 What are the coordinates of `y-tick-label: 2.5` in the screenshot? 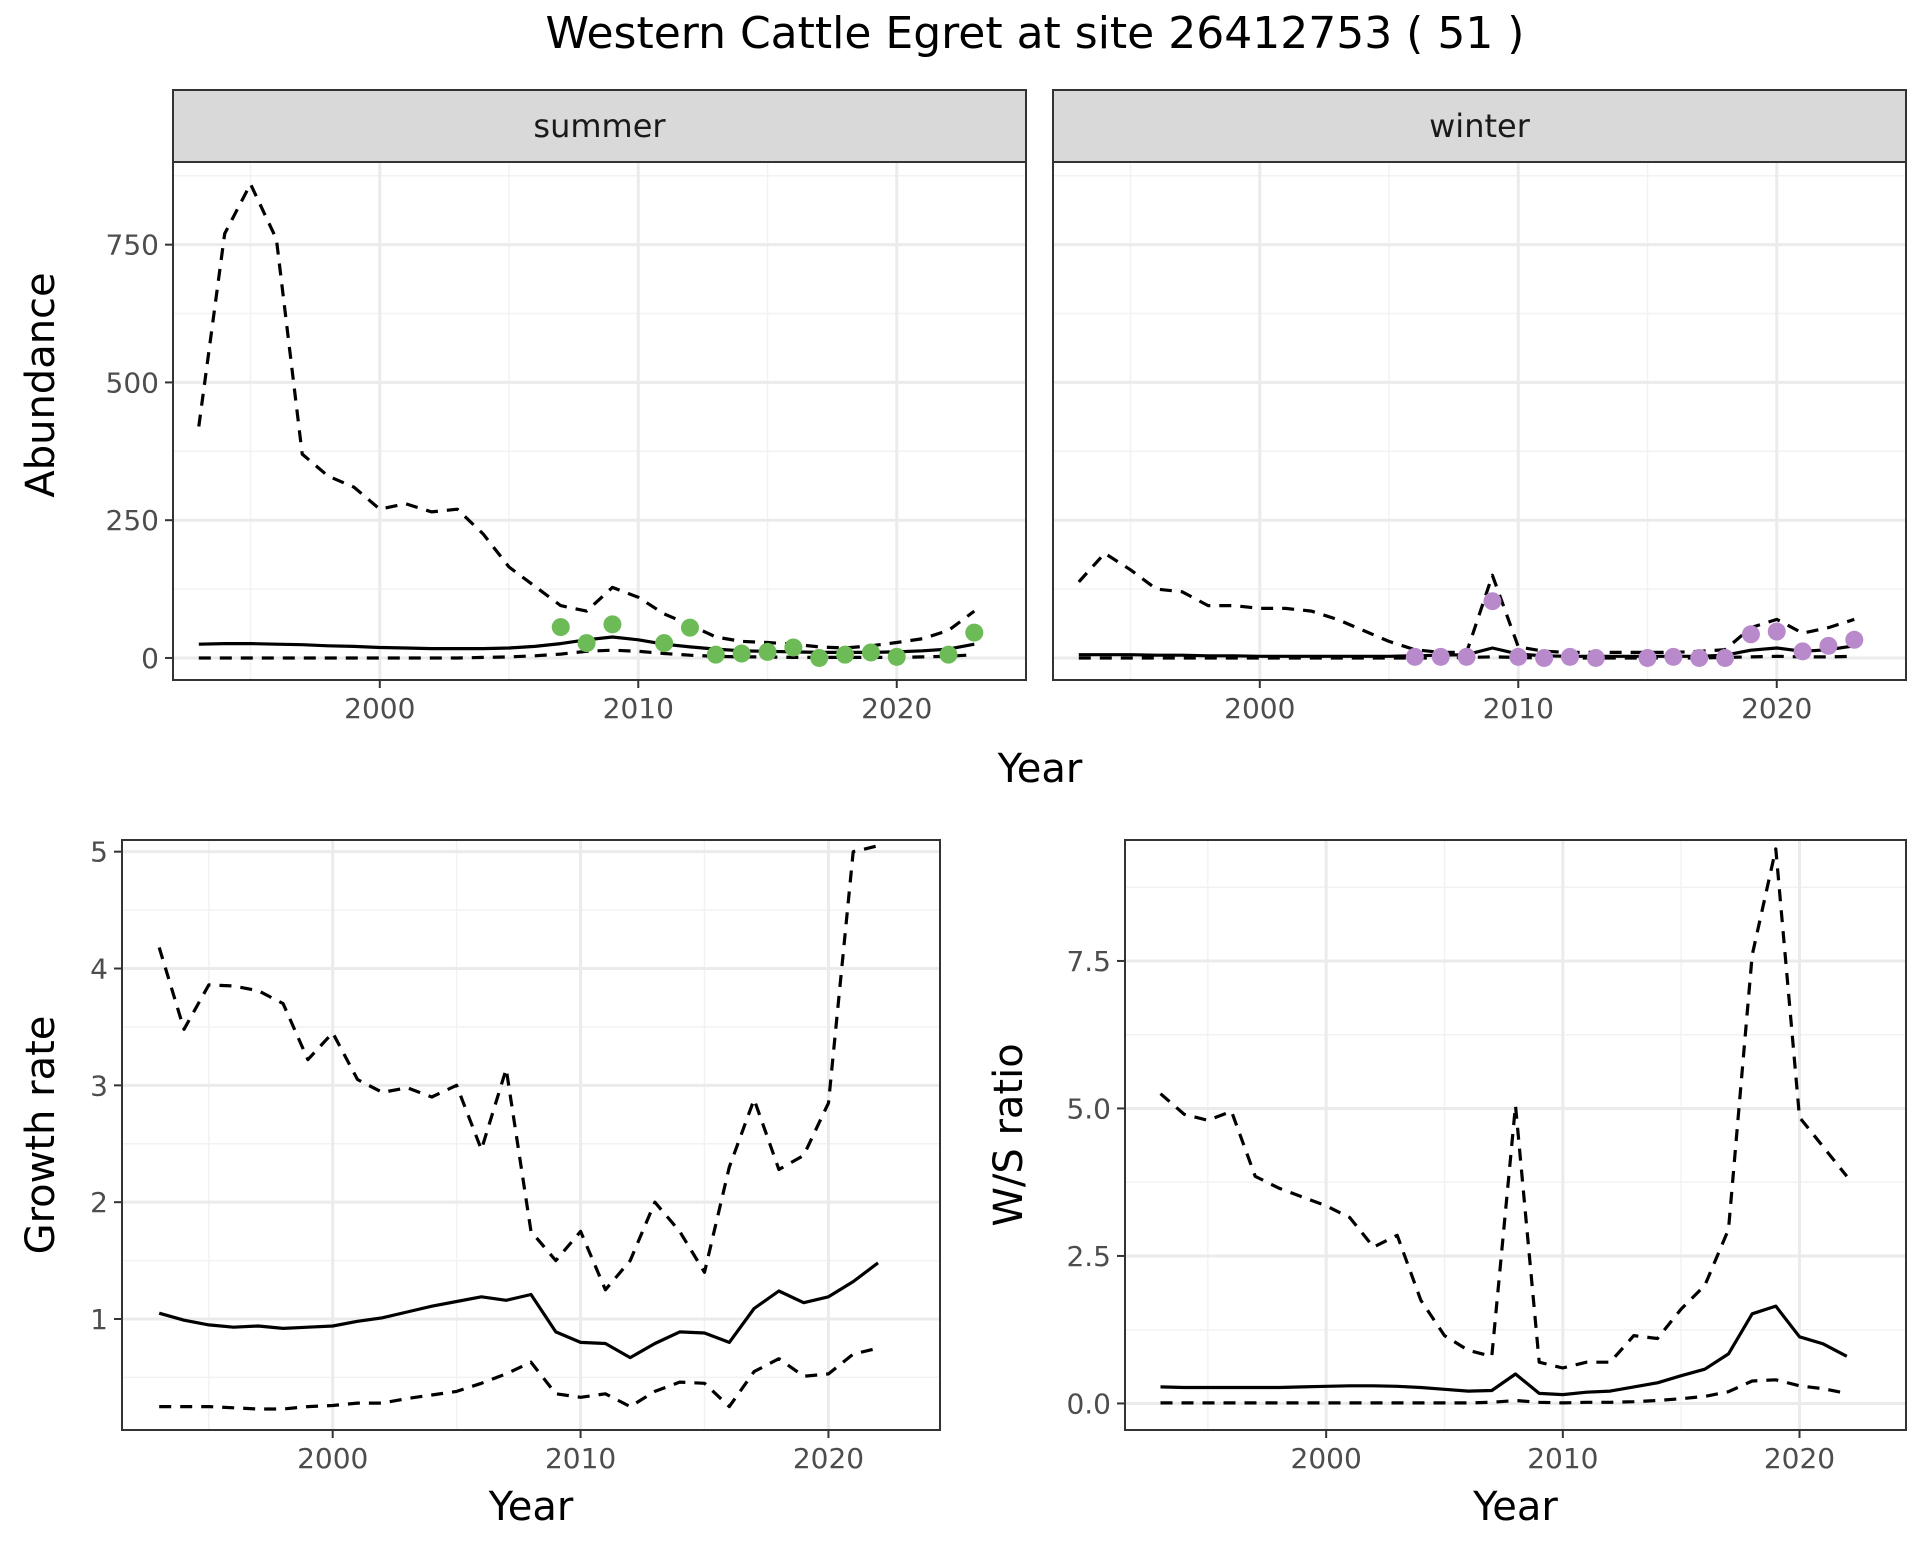 It's located at (1088, 1256).